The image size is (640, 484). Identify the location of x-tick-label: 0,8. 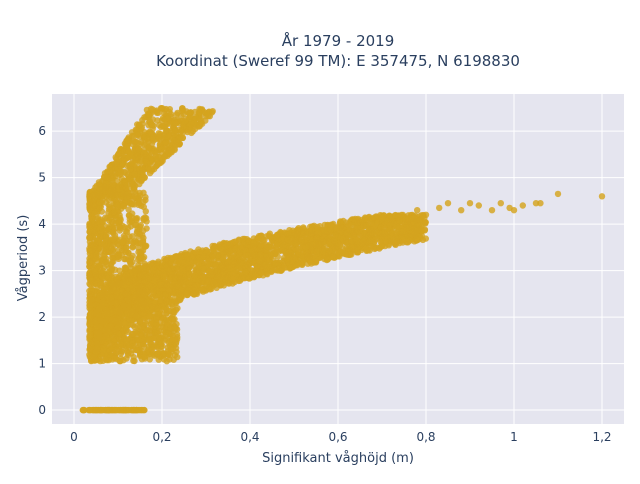
(425, 437).